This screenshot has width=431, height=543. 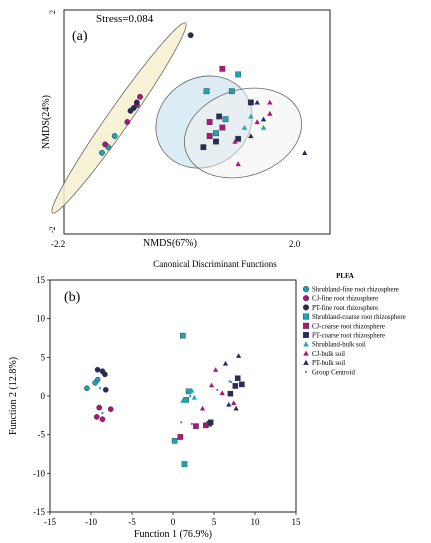 I want to click on legend-entry-cj-coarse-root-rhizosphere: CJ-coarse root rhizosphere, so click(x=344, y=326).